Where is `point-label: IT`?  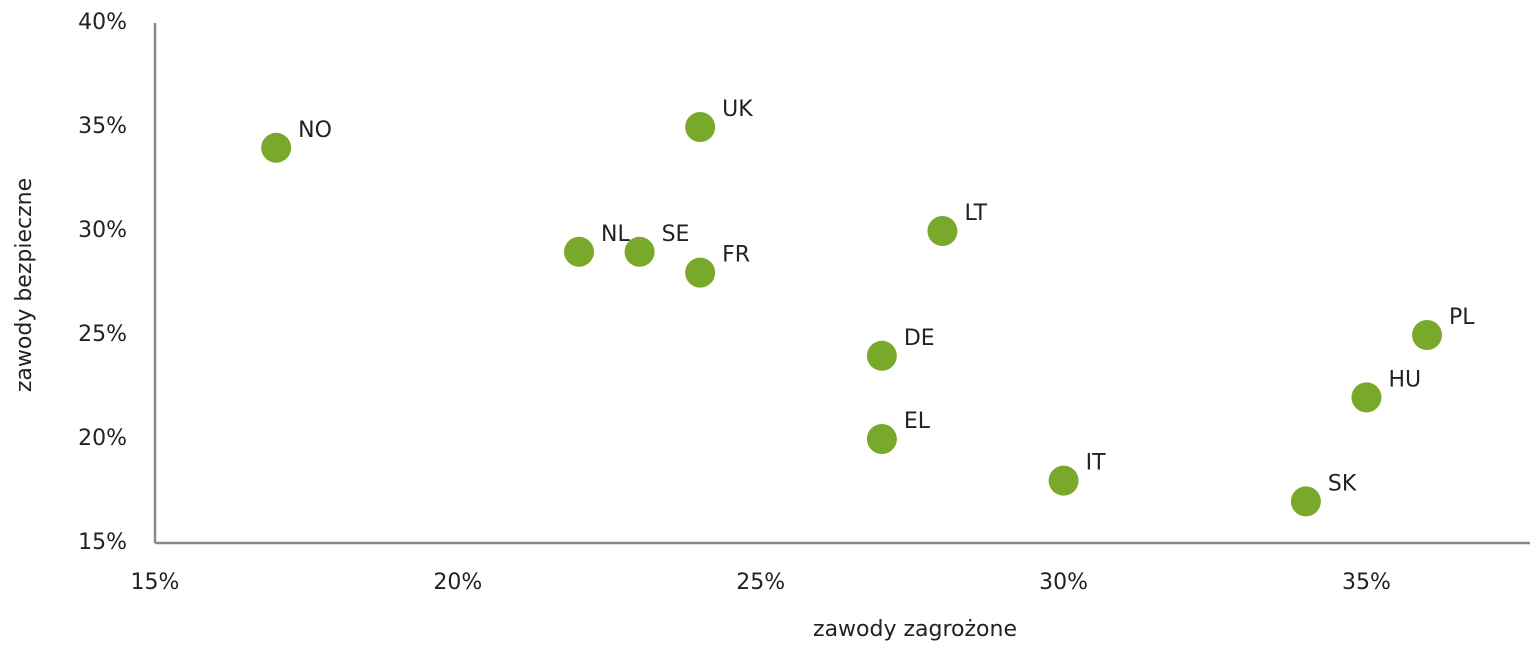 point-label: IT is located at coordinates (1096, 463).